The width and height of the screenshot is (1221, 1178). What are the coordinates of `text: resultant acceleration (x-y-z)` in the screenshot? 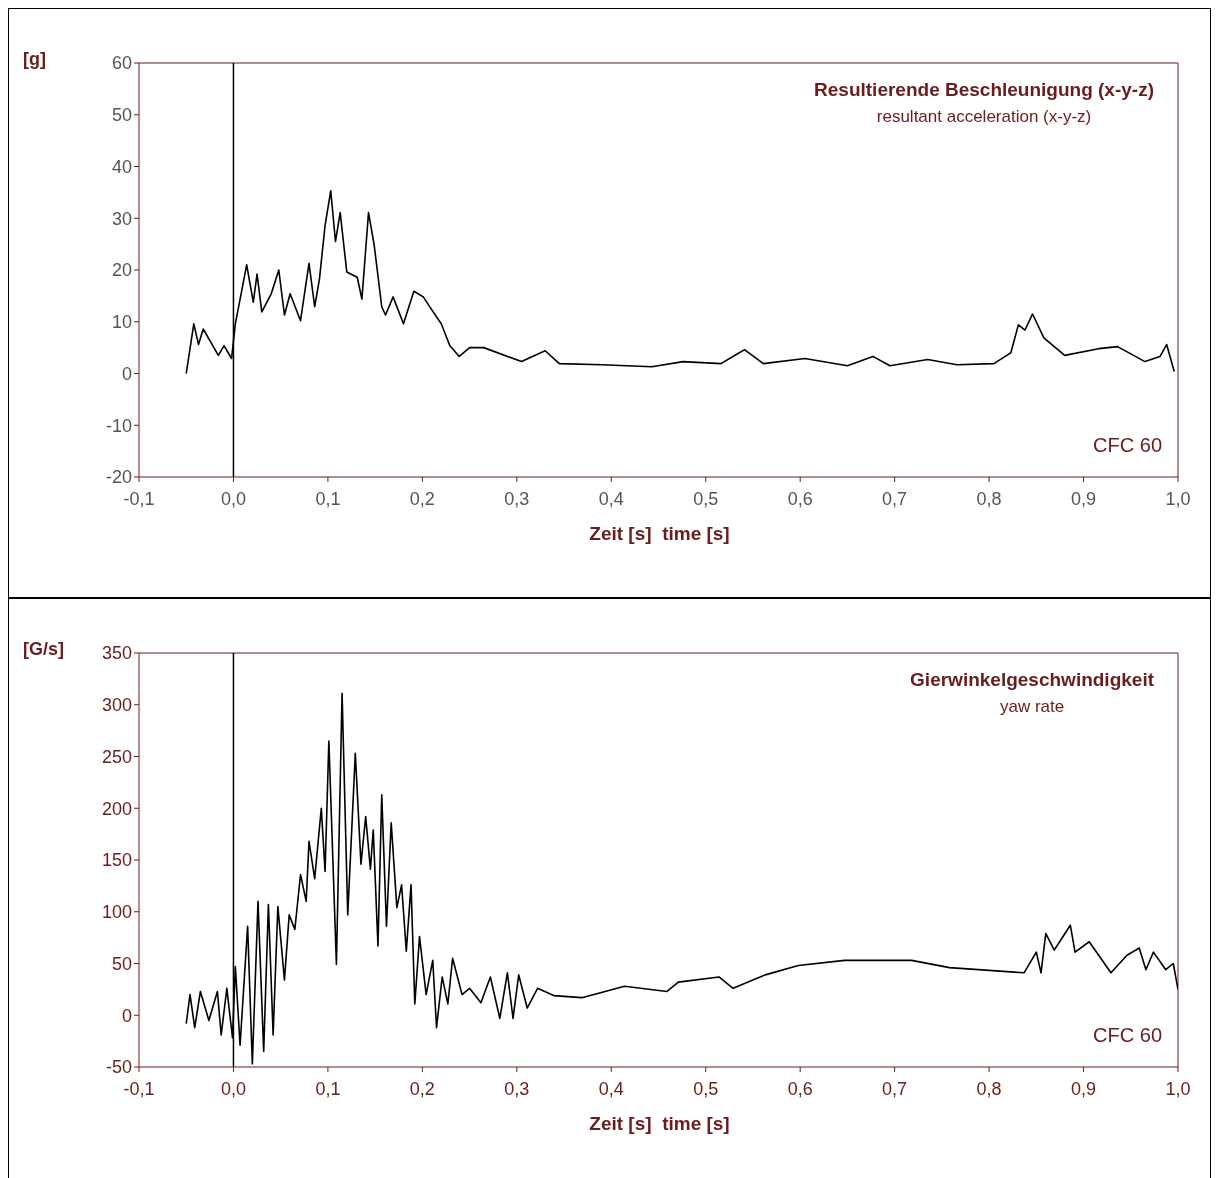 It's located at (984, 117).